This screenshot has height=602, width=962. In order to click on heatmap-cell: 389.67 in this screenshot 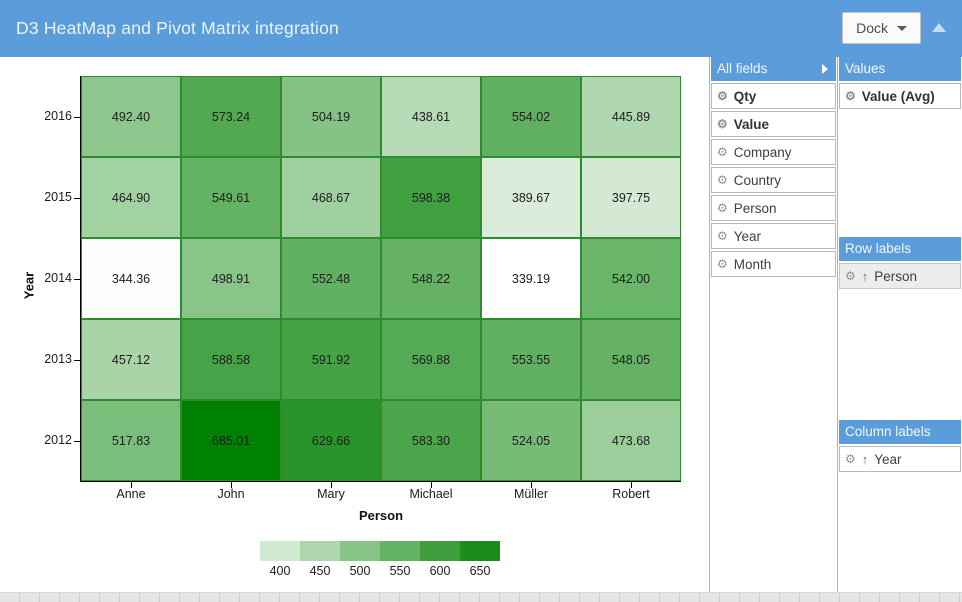, I will do `click(531, 197)`.